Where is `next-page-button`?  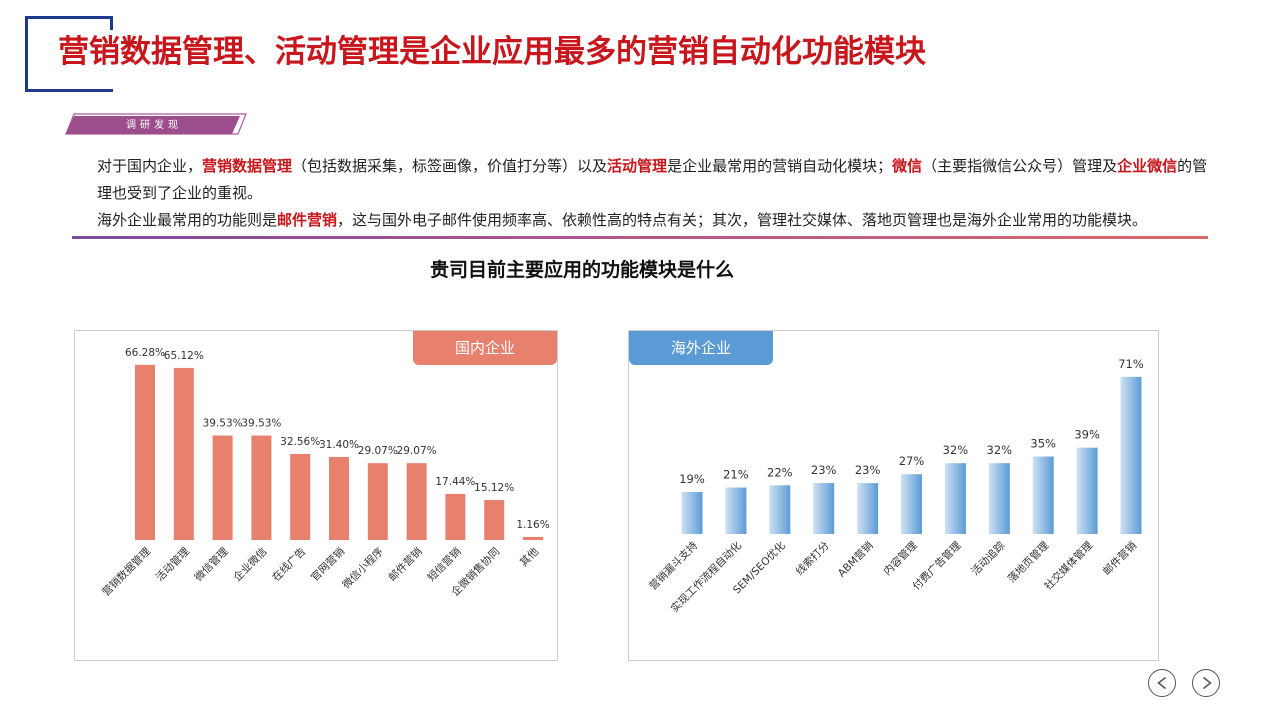 next-page-button is located at coordinates (1206, 683).